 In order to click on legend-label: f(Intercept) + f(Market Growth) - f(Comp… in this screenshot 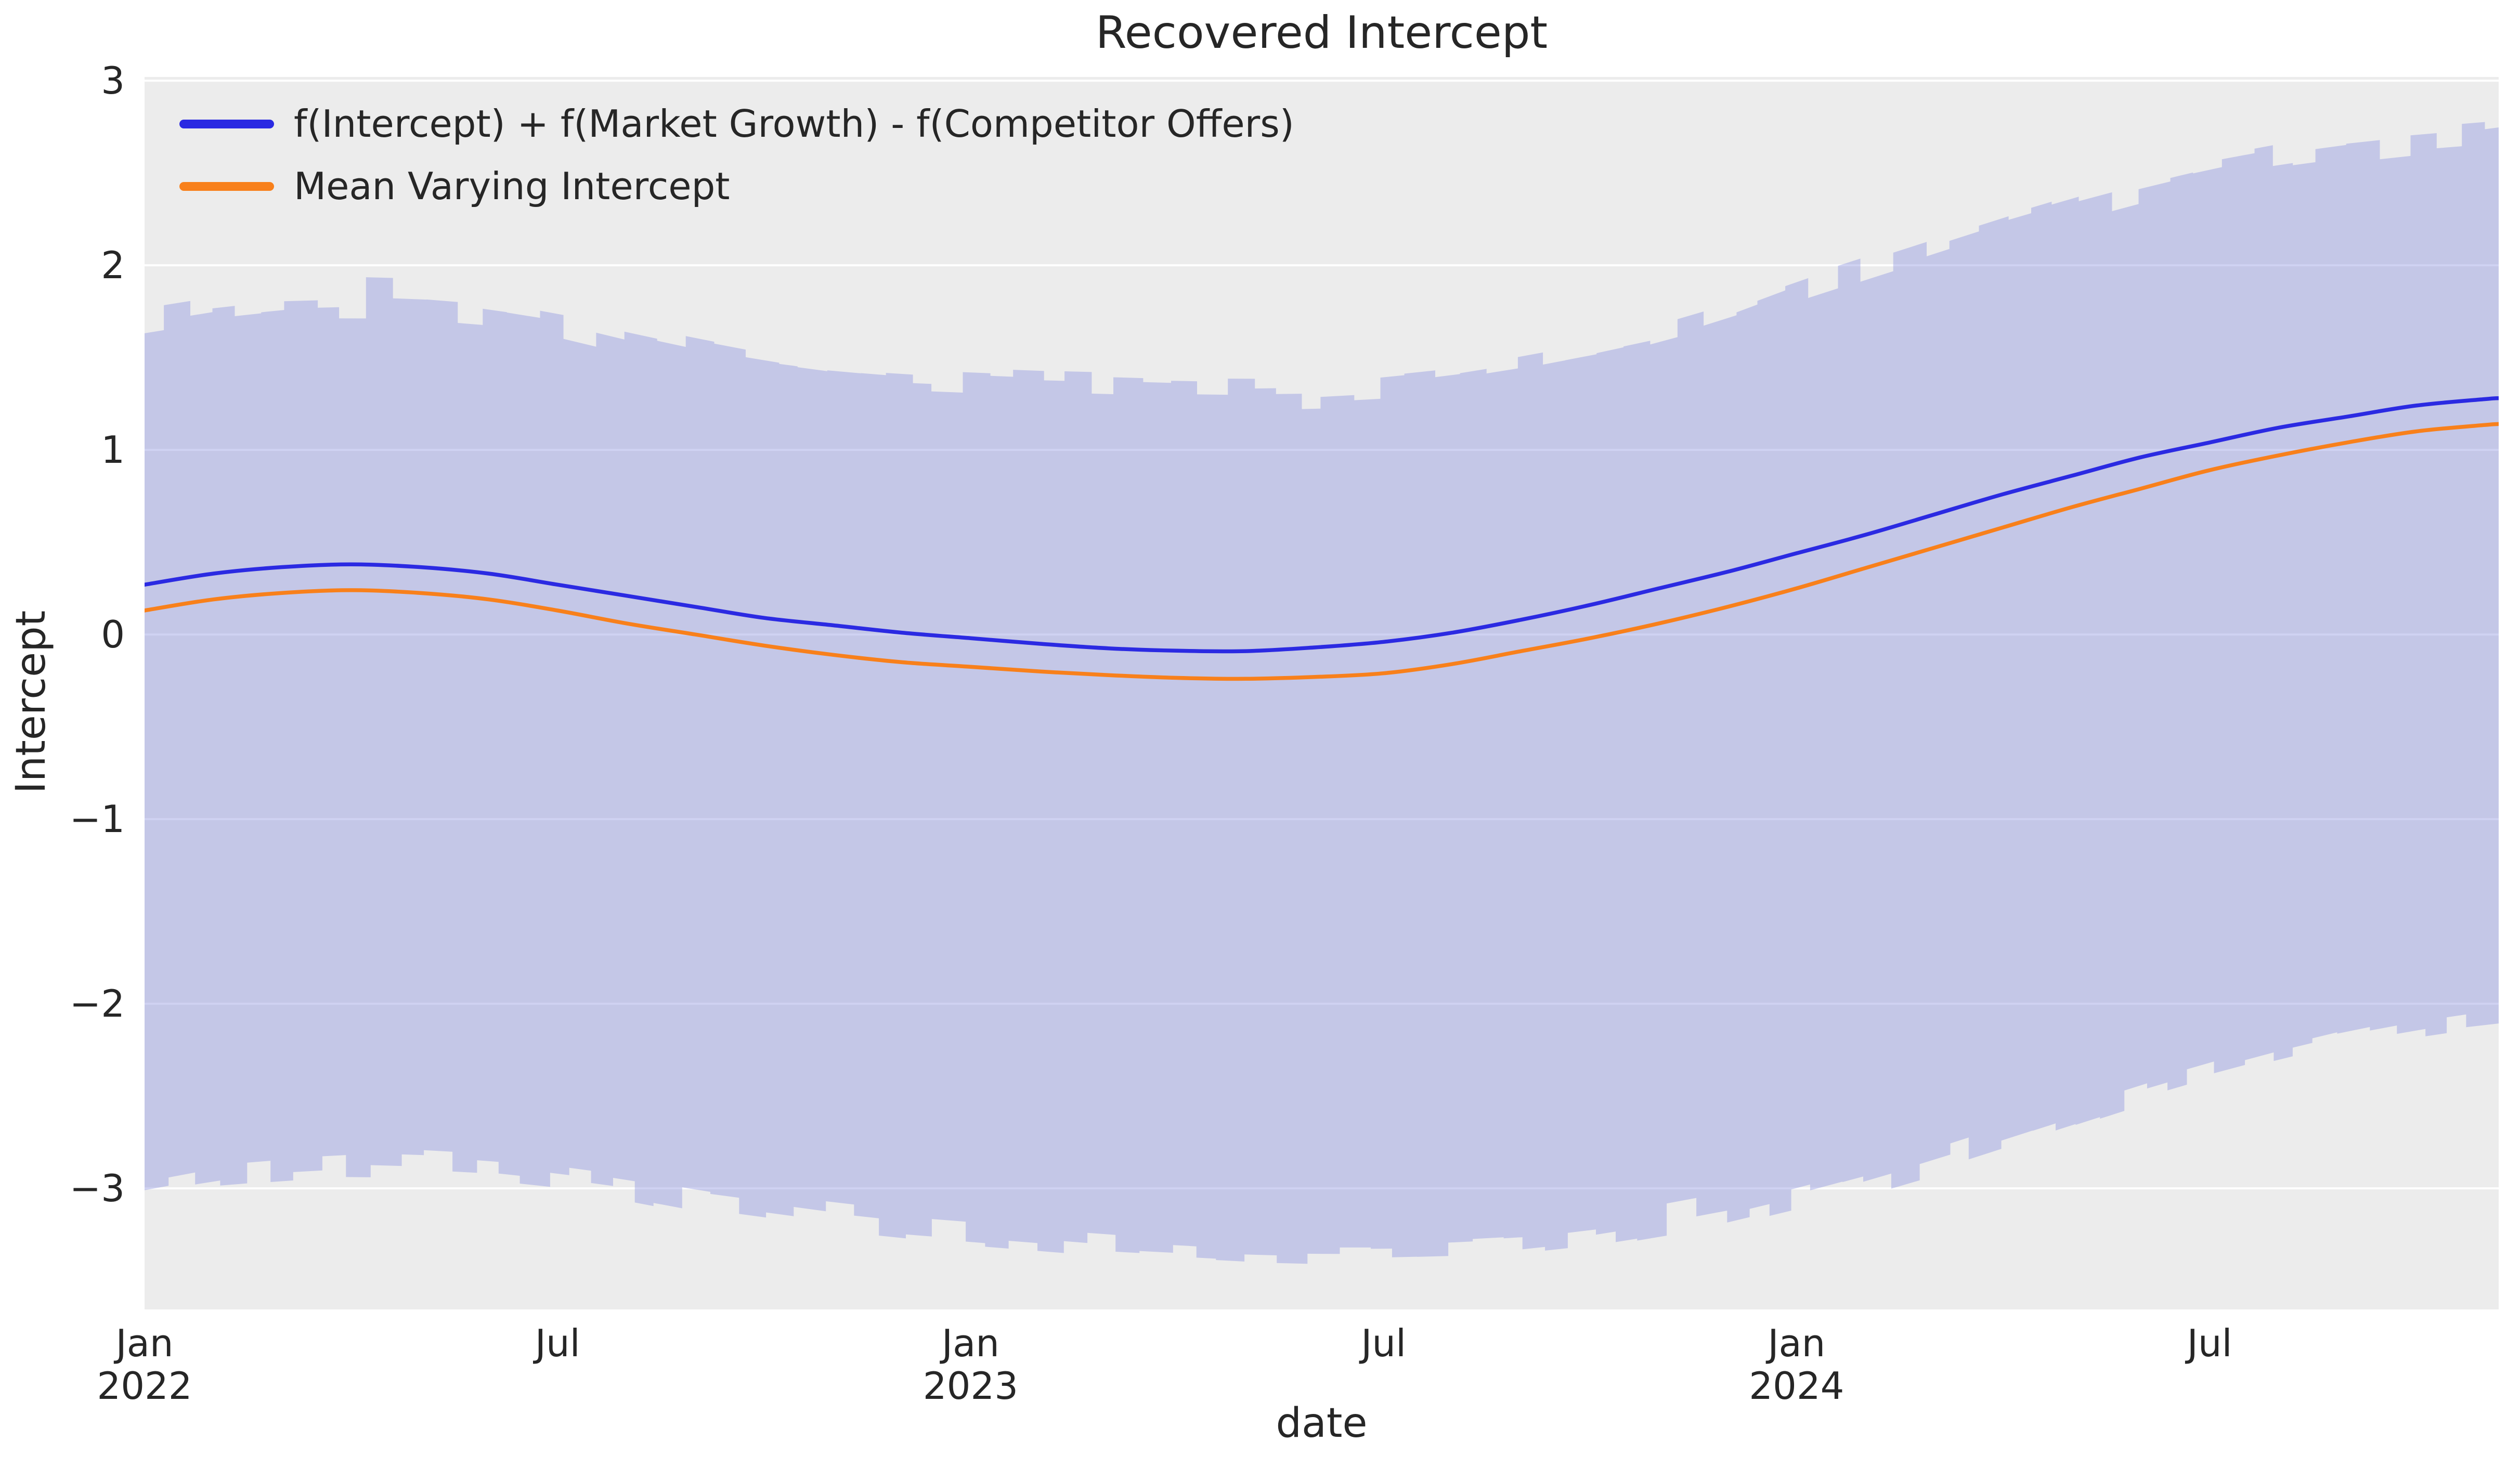, I will do `click(794, 124)`.